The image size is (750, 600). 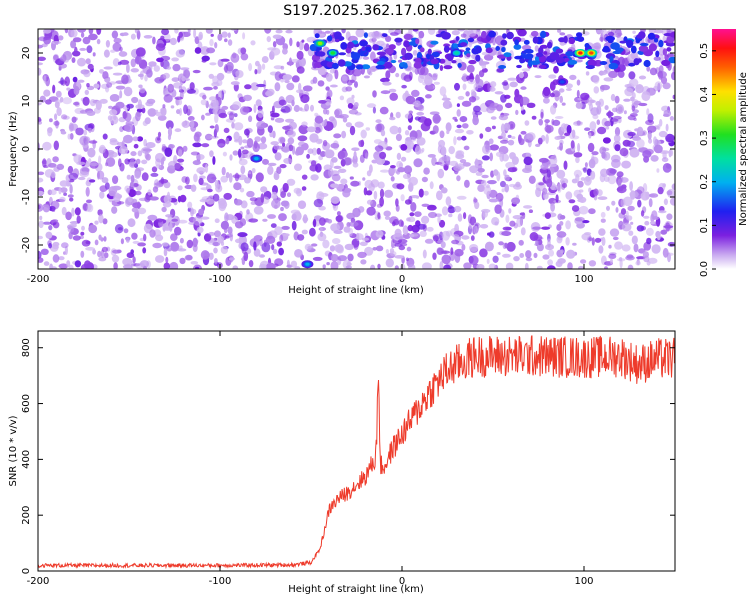 I want to click on line-x-tick-label: -100, so click(x=220, y=581).